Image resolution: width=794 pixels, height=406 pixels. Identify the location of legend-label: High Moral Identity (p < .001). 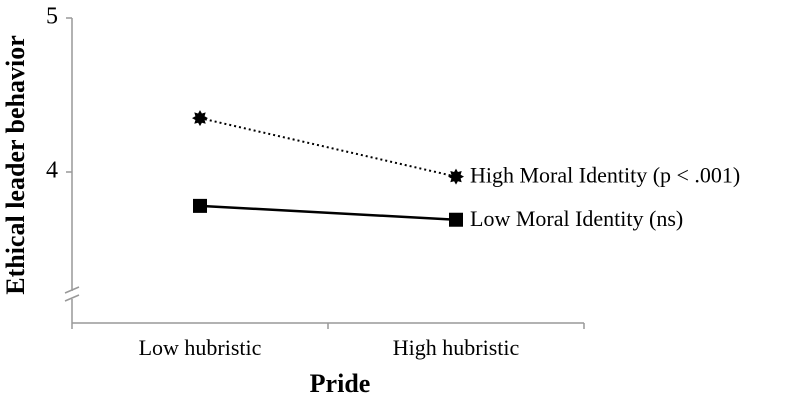
(605, 175).